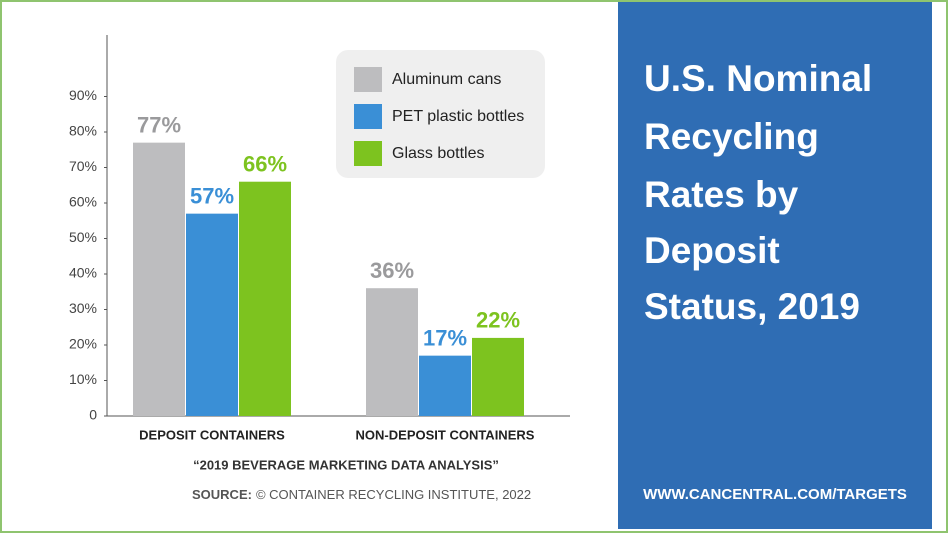 Image resolution: width=948 pixels, height=533 pixels. Describe the element at coordinates (712, 250) in the screenshot. I see `title-line: Deposit` at that location.